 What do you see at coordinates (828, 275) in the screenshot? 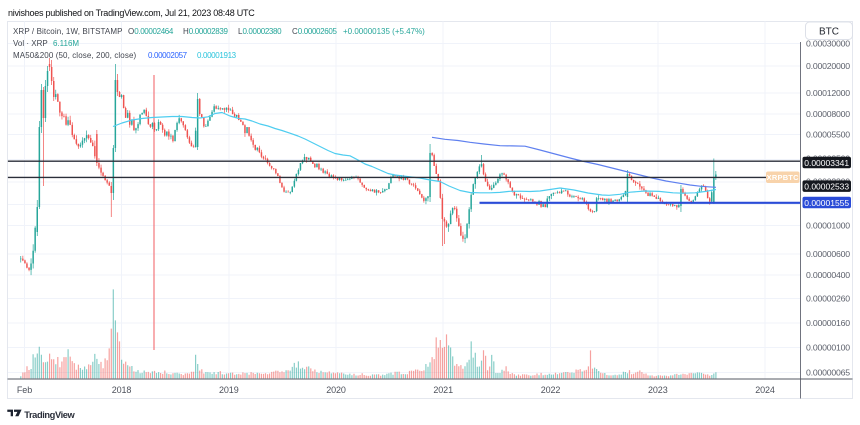
I see `svg-text: 0.00000400` at bounding box center [828, 275].